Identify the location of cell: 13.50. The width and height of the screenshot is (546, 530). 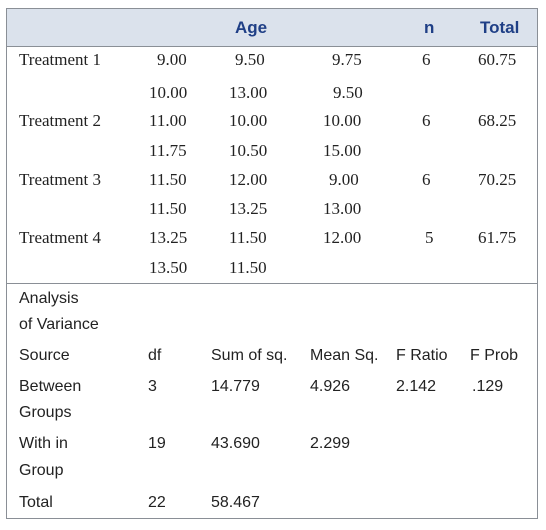
(168, 267).